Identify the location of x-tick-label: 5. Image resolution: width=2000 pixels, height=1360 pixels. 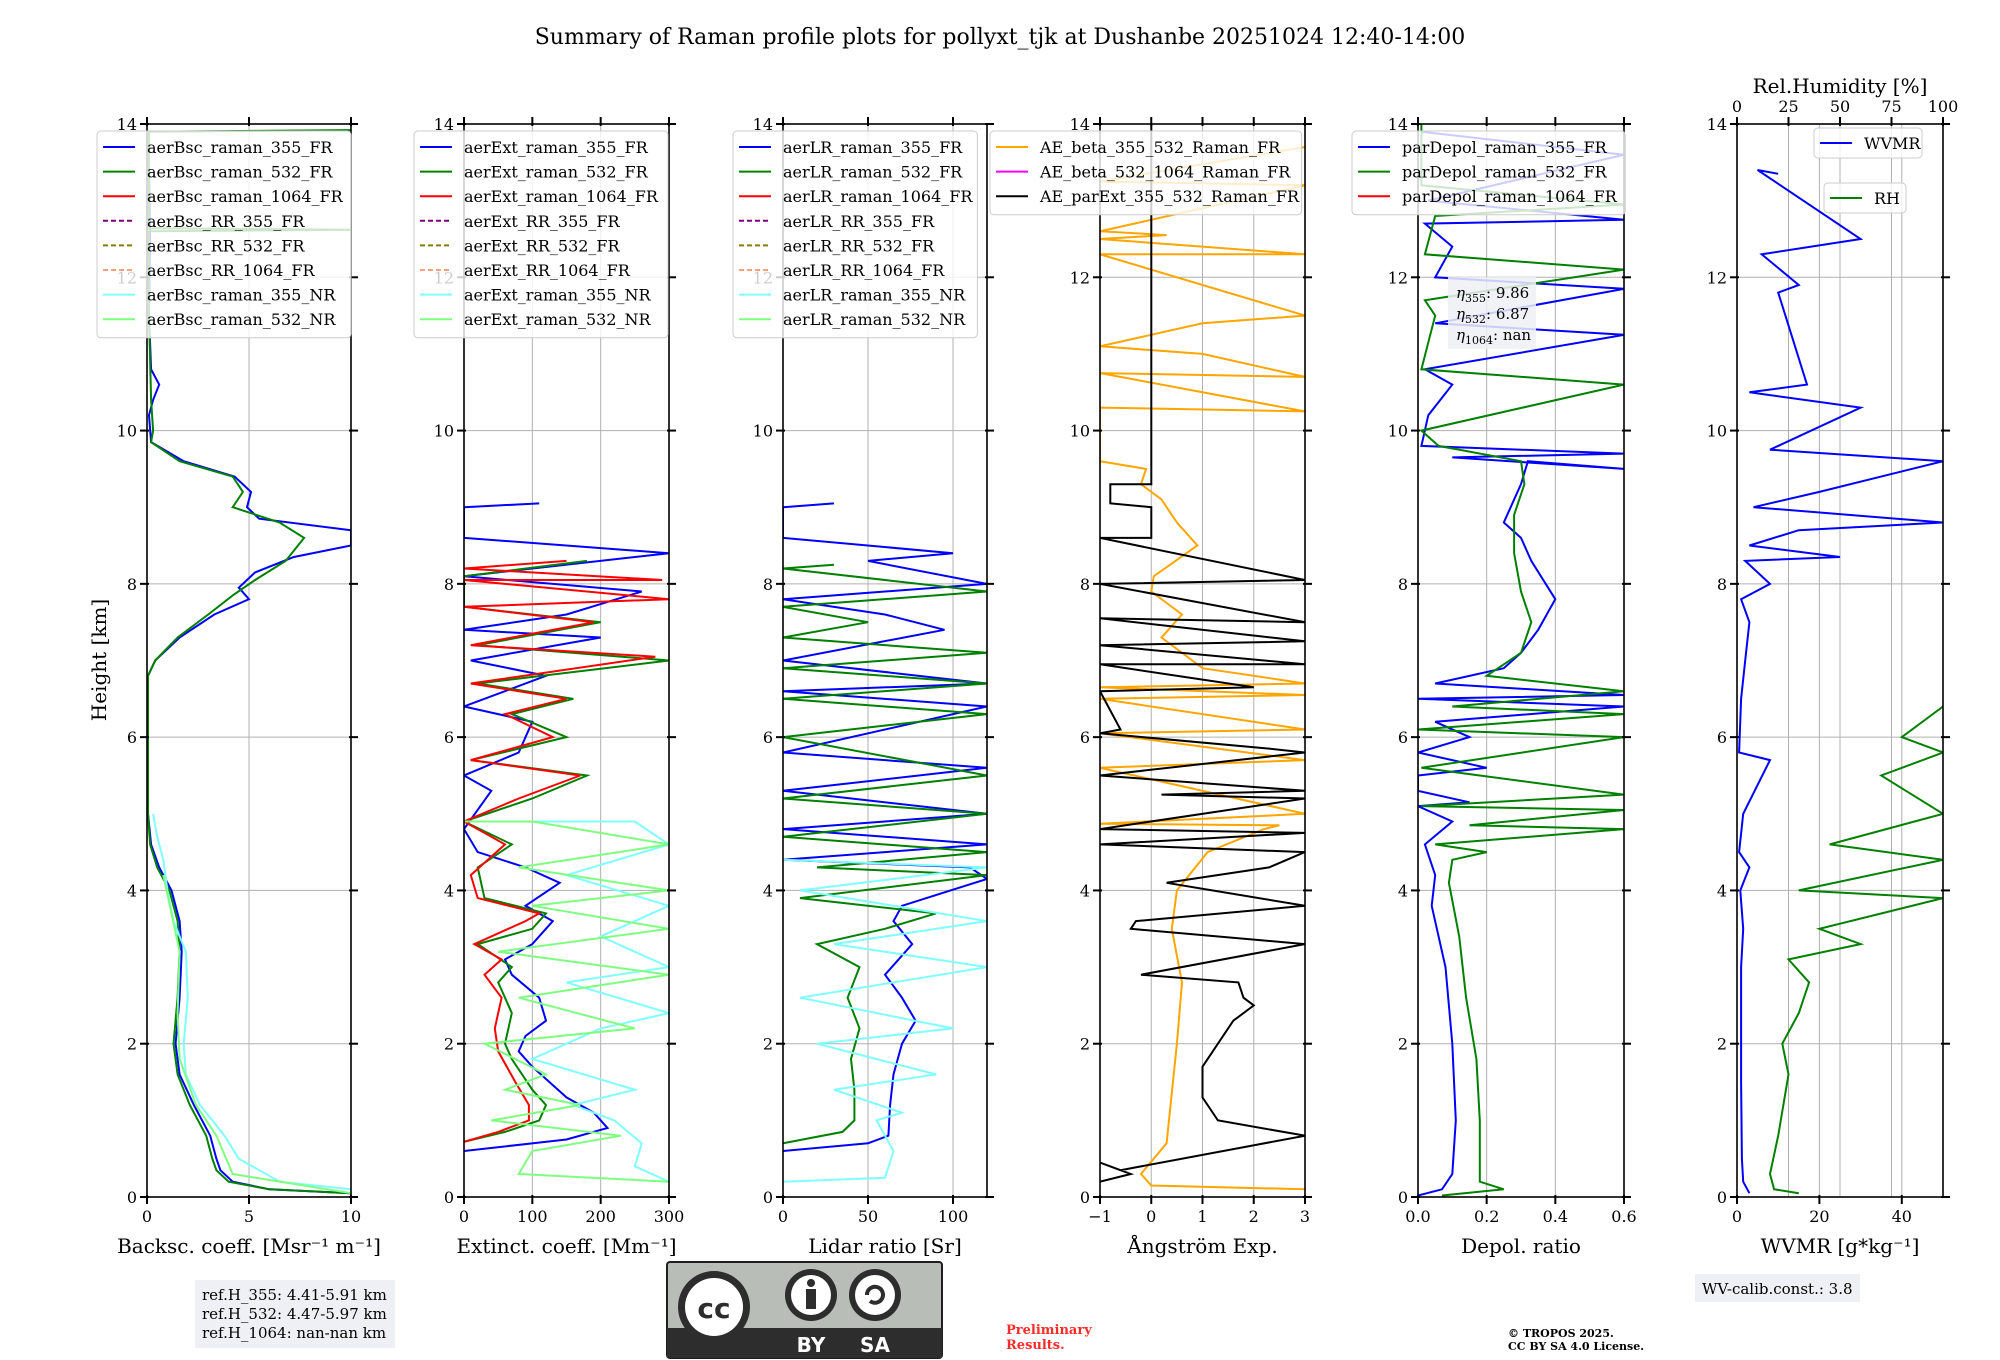
(249, 1216).